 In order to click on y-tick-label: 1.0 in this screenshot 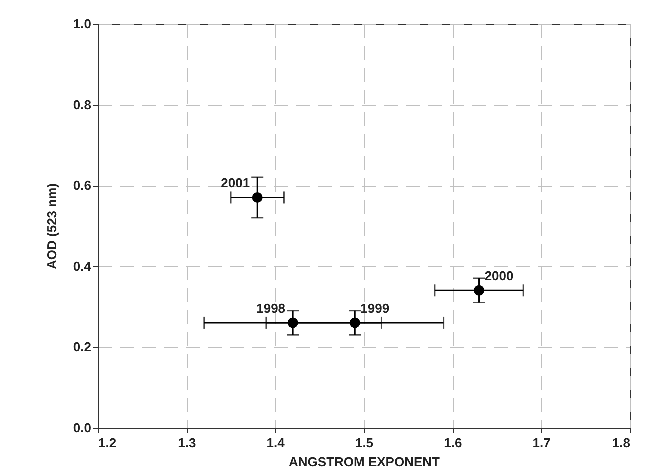, I will do `click(82, 24)`.